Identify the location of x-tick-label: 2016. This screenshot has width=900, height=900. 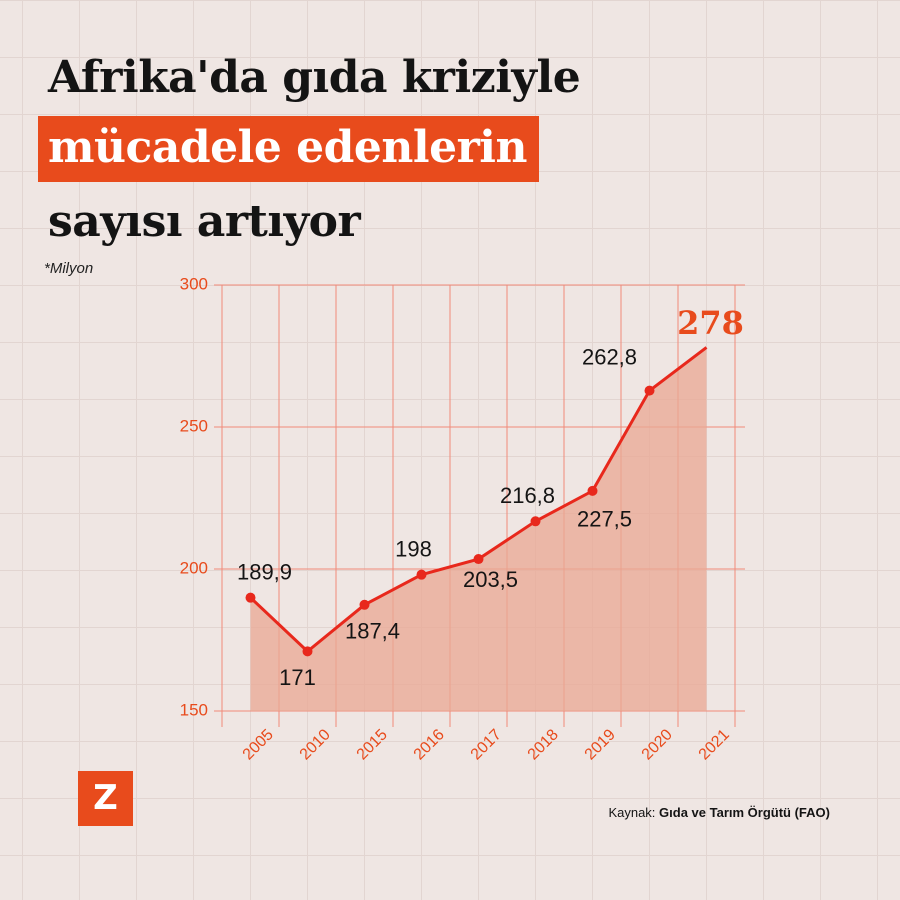
(429, 744).